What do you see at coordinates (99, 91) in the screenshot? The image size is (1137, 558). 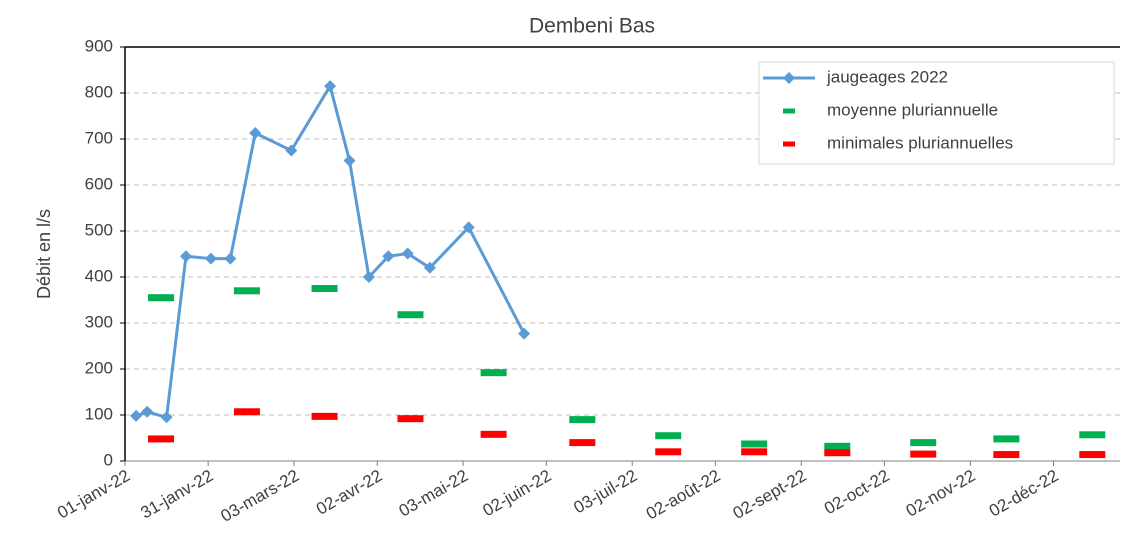 I see `y-tick-label: 800` at bounding box center [99, 91].